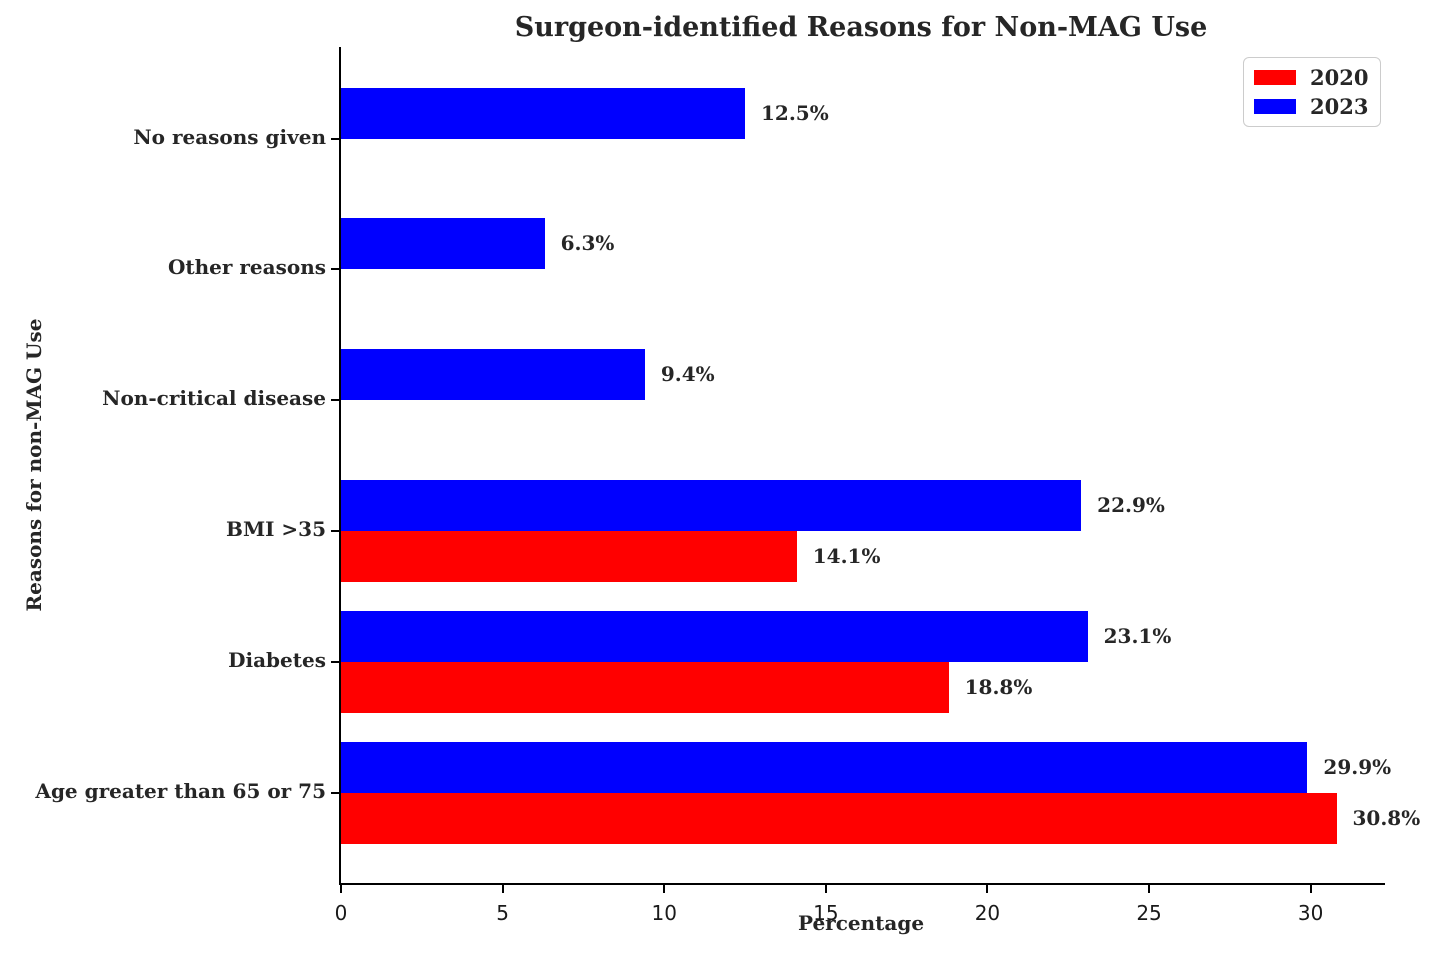  Describe the element at coordinates (1339, 77) in the screenshot. I see `legend-label-2020: 2020` at that location.